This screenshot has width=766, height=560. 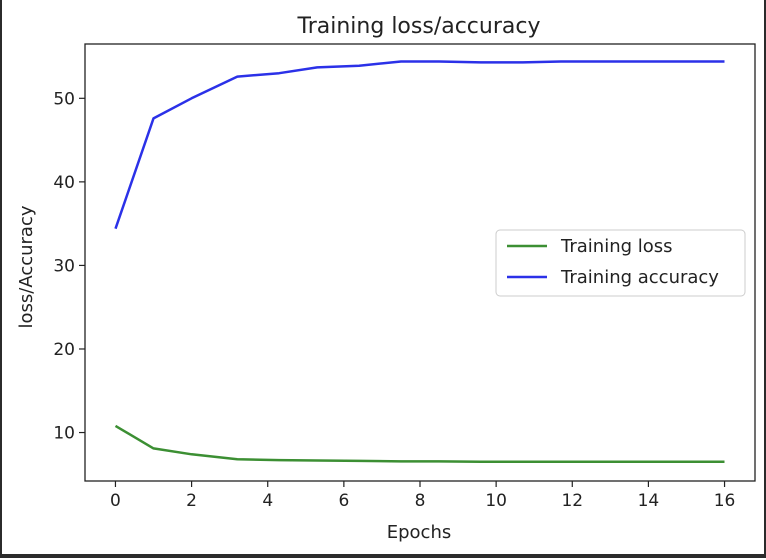 What do you see at coordinates (419, 26) in the screenshot?
I see `chart-title: Training loss/accuracy` at bounding box center [419, 26].